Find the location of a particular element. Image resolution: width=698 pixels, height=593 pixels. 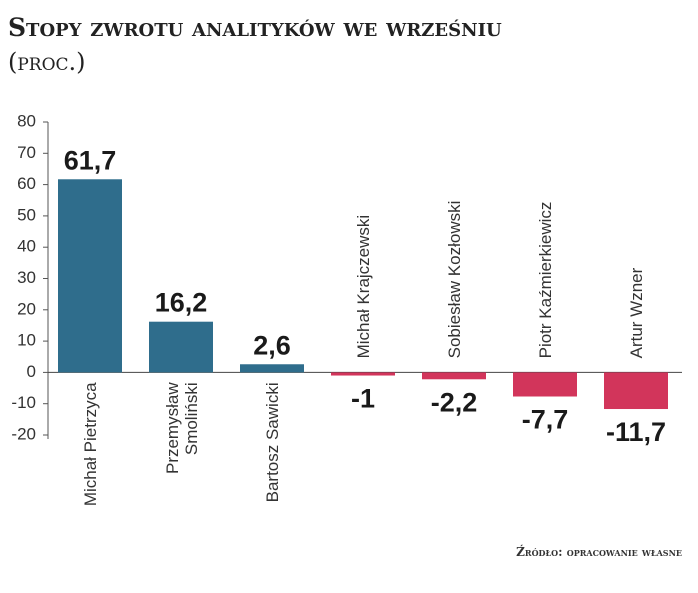

y-tick-label: 60 is located at coordinates (26, 183).